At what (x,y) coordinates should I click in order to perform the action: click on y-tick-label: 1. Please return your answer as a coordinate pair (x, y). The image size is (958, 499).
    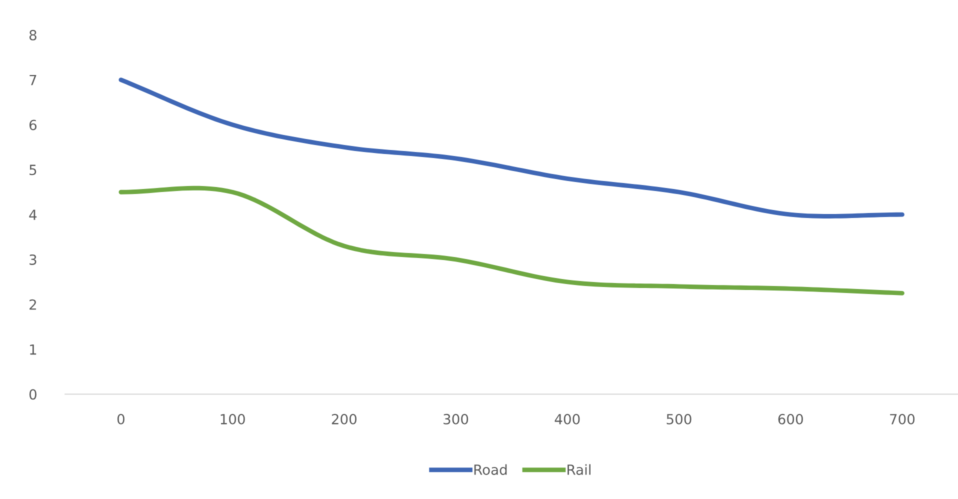
    Looking at the image, I should click on (33, 349).